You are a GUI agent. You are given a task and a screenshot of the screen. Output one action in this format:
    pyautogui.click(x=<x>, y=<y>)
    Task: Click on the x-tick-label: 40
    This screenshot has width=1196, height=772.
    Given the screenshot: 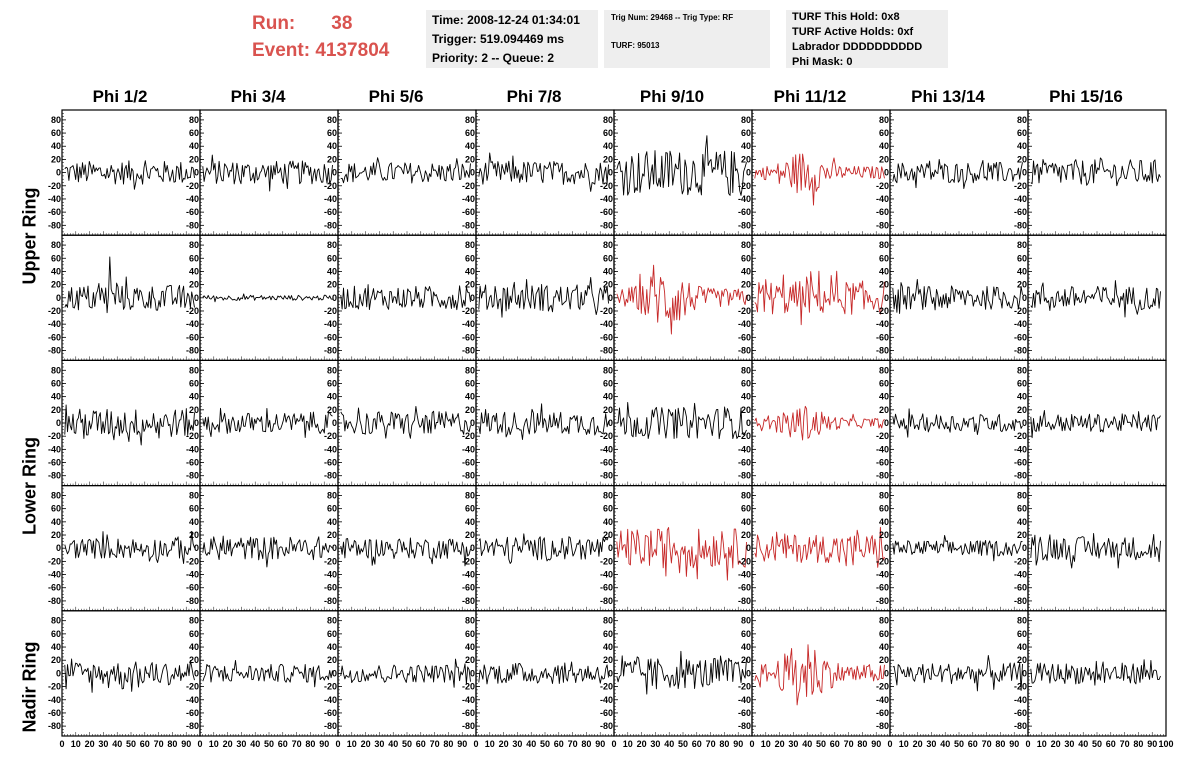 What is the action you would take?
    pyautogui.click(x=945, y=744)
    